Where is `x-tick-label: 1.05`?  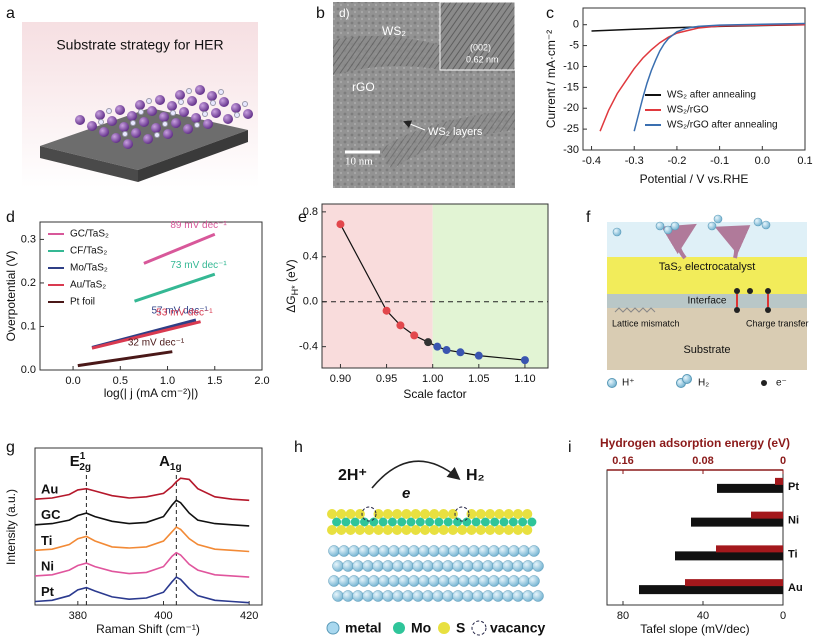 x-tick-label: 1.05 is located at coordinates (478, 379).